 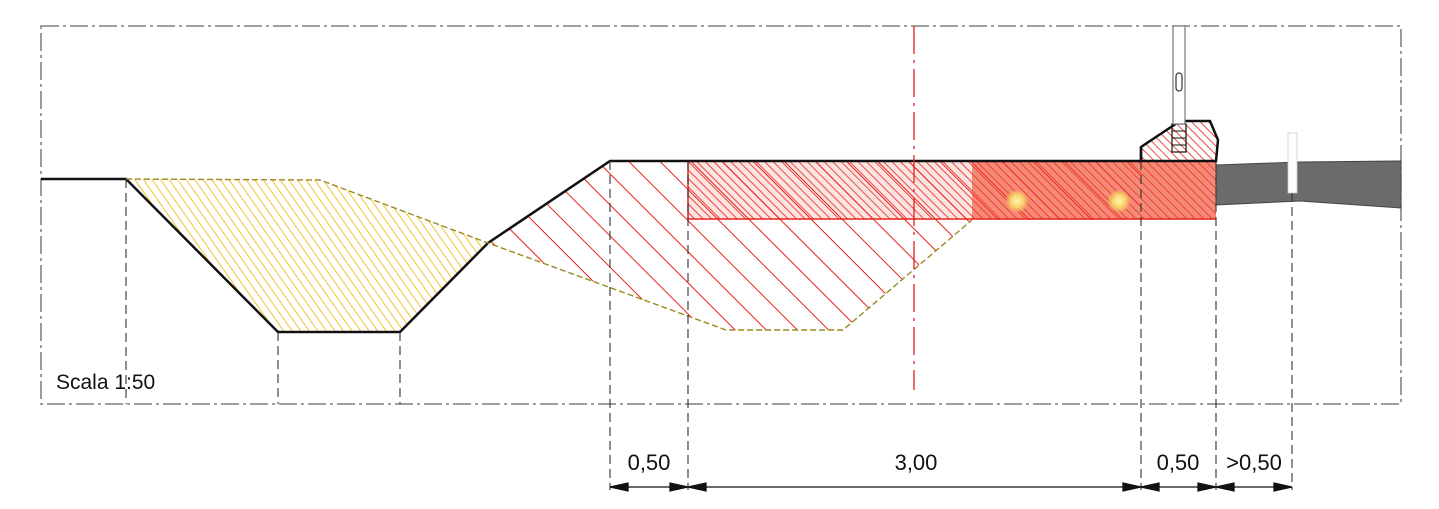 What do you see at coordinates (1178, 462) in the screenshot?
I see `dimension-label-curb: 0,50` at bounding box center [1178, 462].